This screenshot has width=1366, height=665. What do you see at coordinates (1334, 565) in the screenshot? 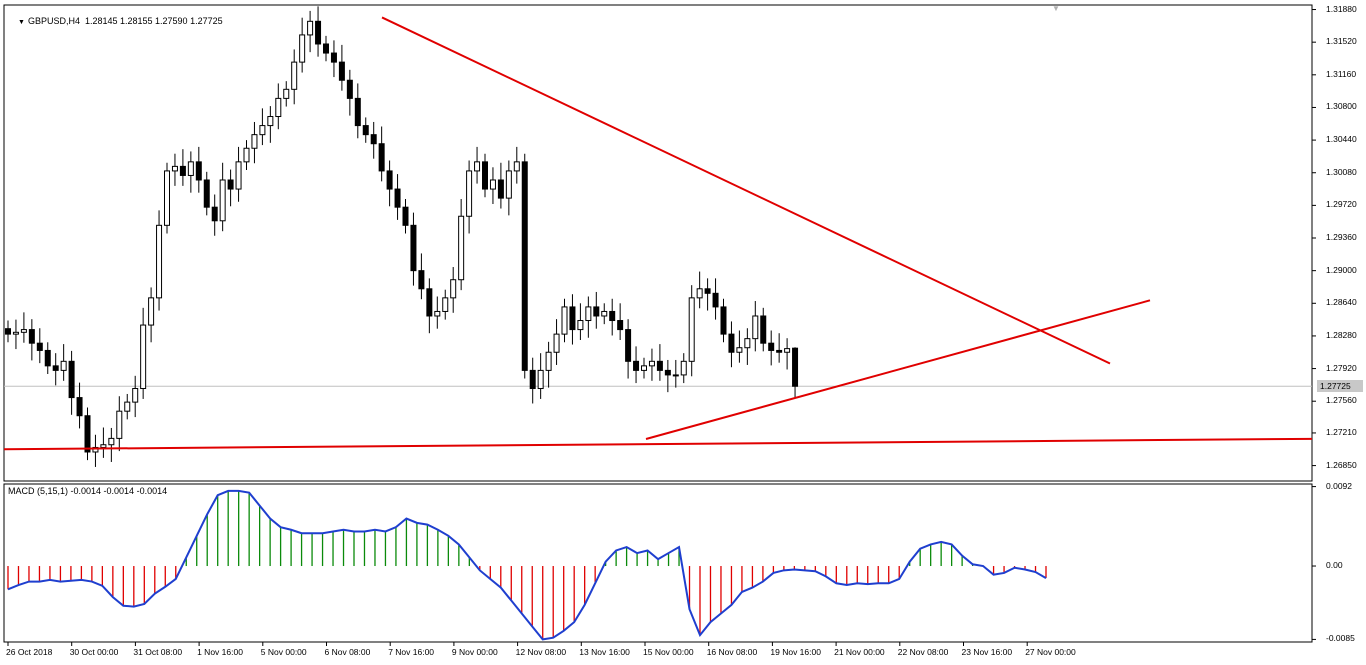
I see `macd-tick-label: 0.00` at bounding box center [1334, 565].